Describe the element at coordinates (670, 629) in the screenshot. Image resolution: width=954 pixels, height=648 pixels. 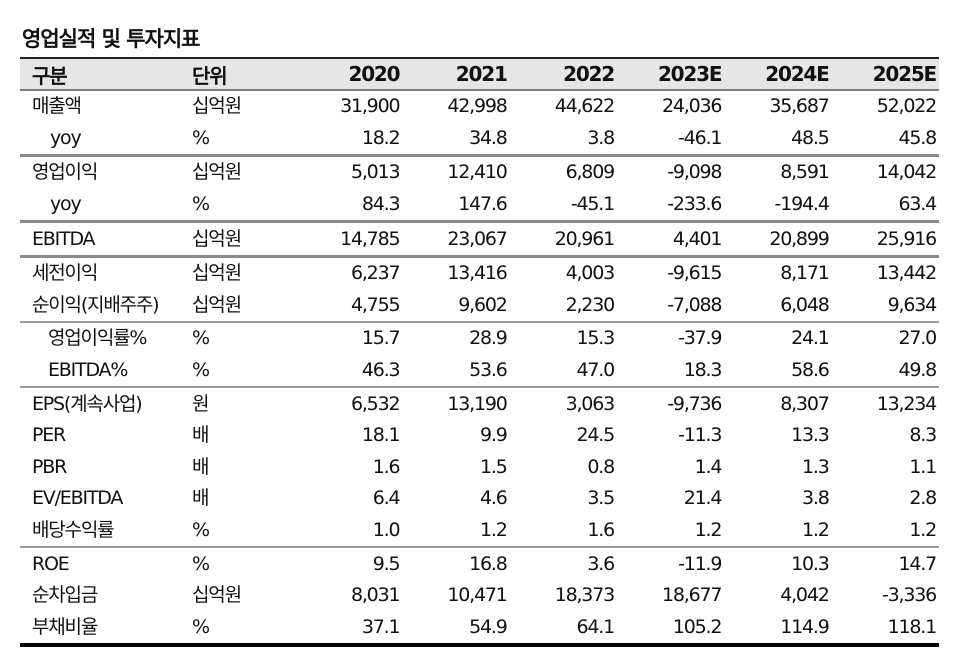
I see `row-value: 105.2` at that location.